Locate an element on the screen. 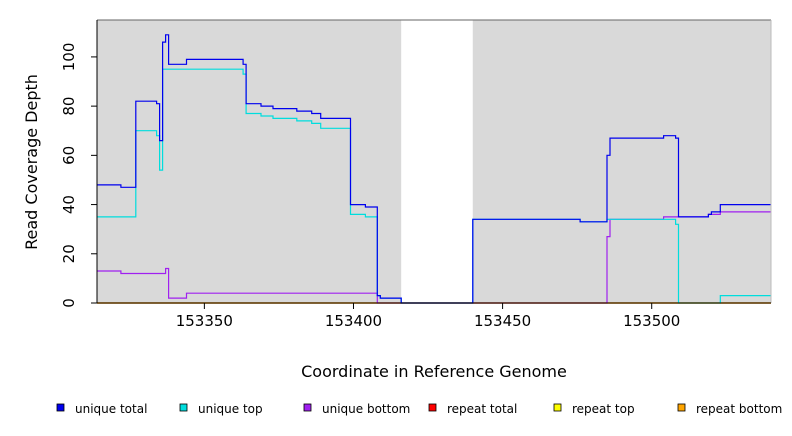 The width and height of the screenshot is (792, 436). y-tick-label: 0 is located at coordinates (69, 303).